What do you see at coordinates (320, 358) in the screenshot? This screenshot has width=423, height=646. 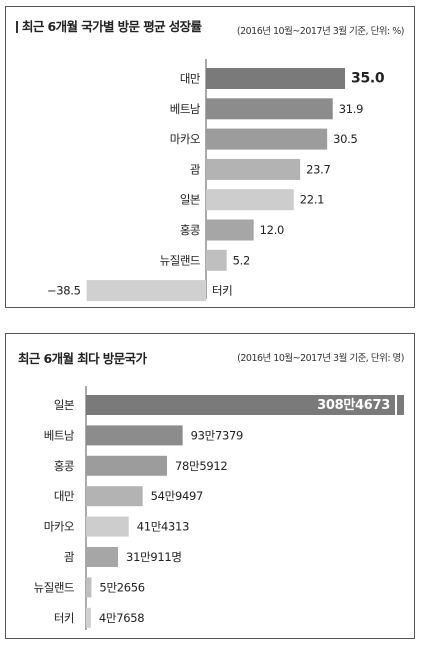 I see `chart-subtitle: (2016년 10월~2017년 3월 기준, 단위: 명)` at bounding box center [320, 358].